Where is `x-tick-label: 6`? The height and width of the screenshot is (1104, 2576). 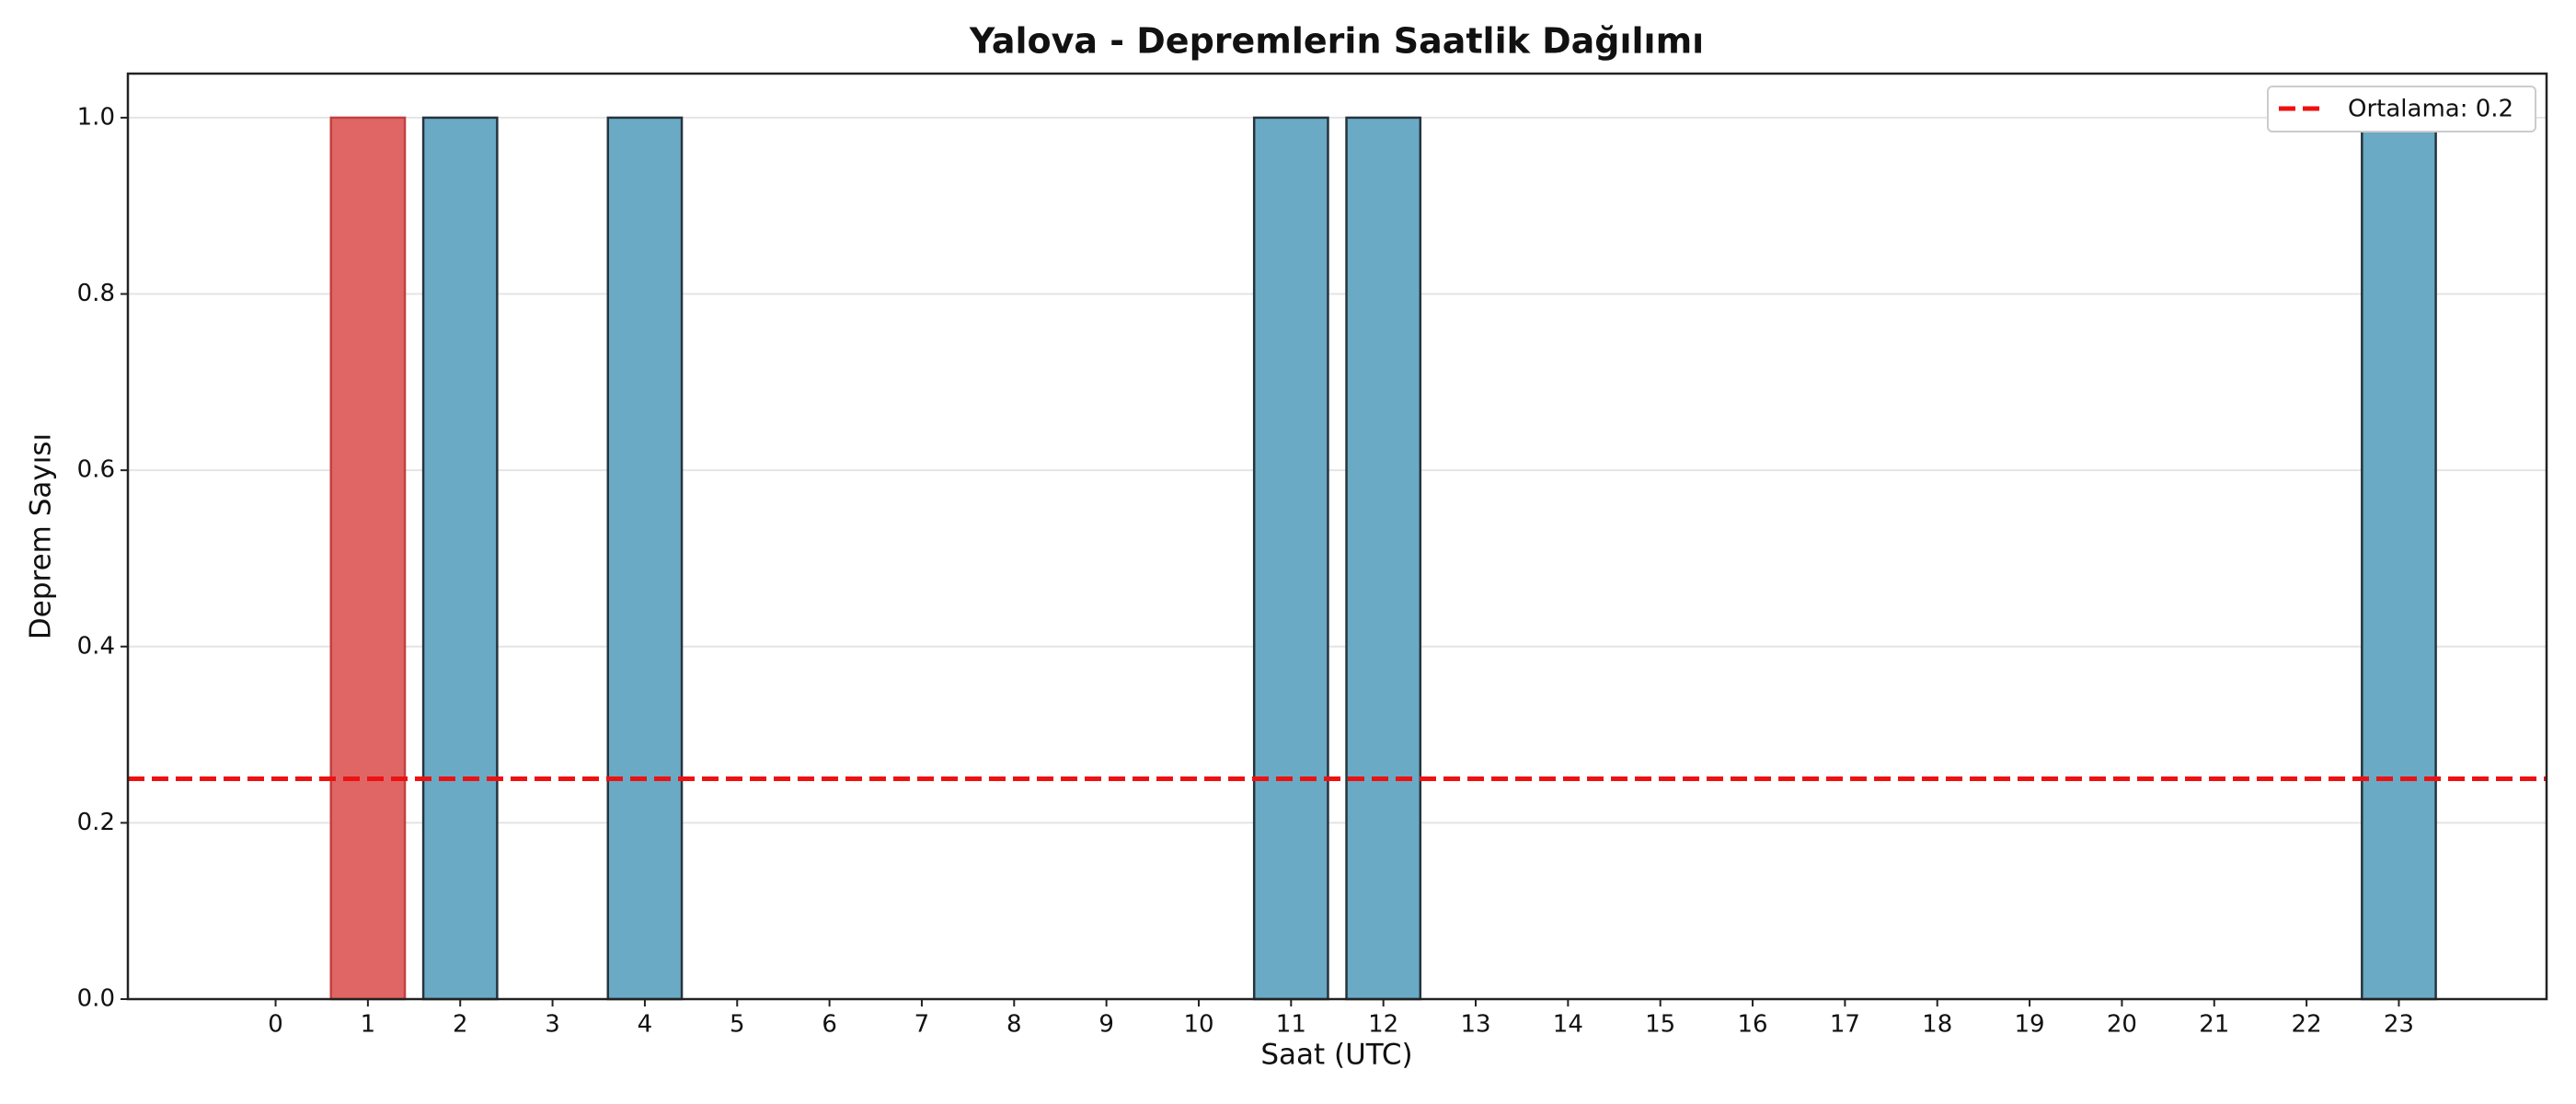 x-tick-label: 6 is located at coordinates (829, 1025).